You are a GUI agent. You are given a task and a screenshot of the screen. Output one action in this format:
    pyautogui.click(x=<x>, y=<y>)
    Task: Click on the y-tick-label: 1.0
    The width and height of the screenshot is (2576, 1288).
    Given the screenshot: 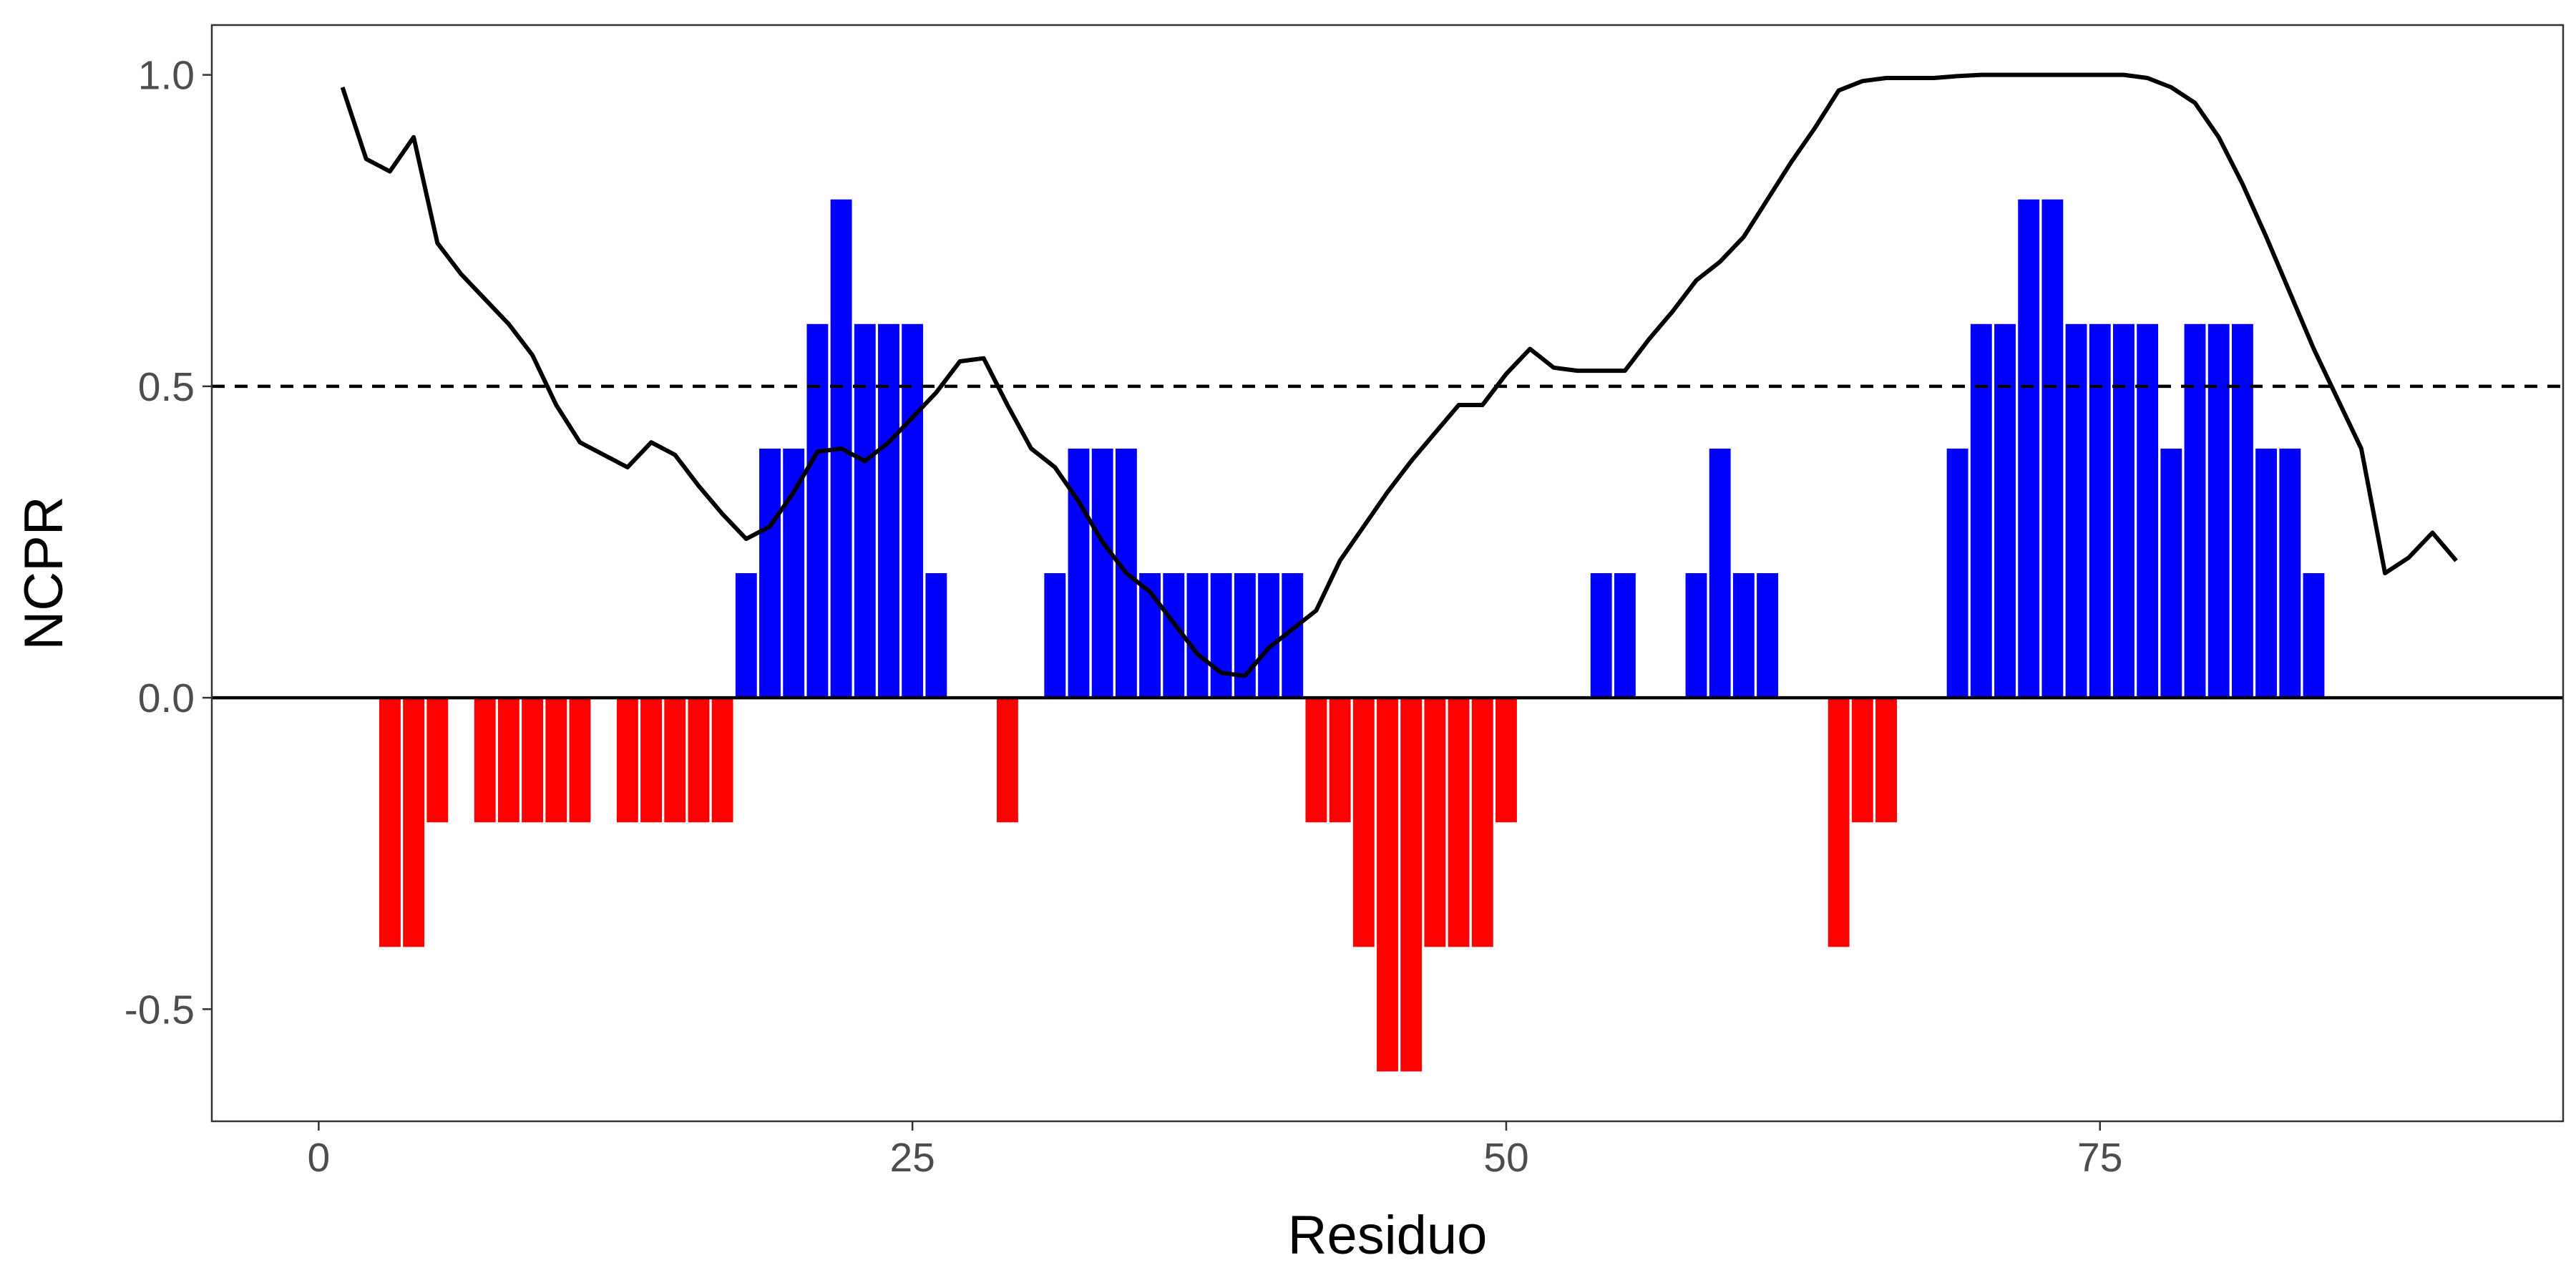 What is the action you would take?
    pyautogui.click(x=166, y=76)
    